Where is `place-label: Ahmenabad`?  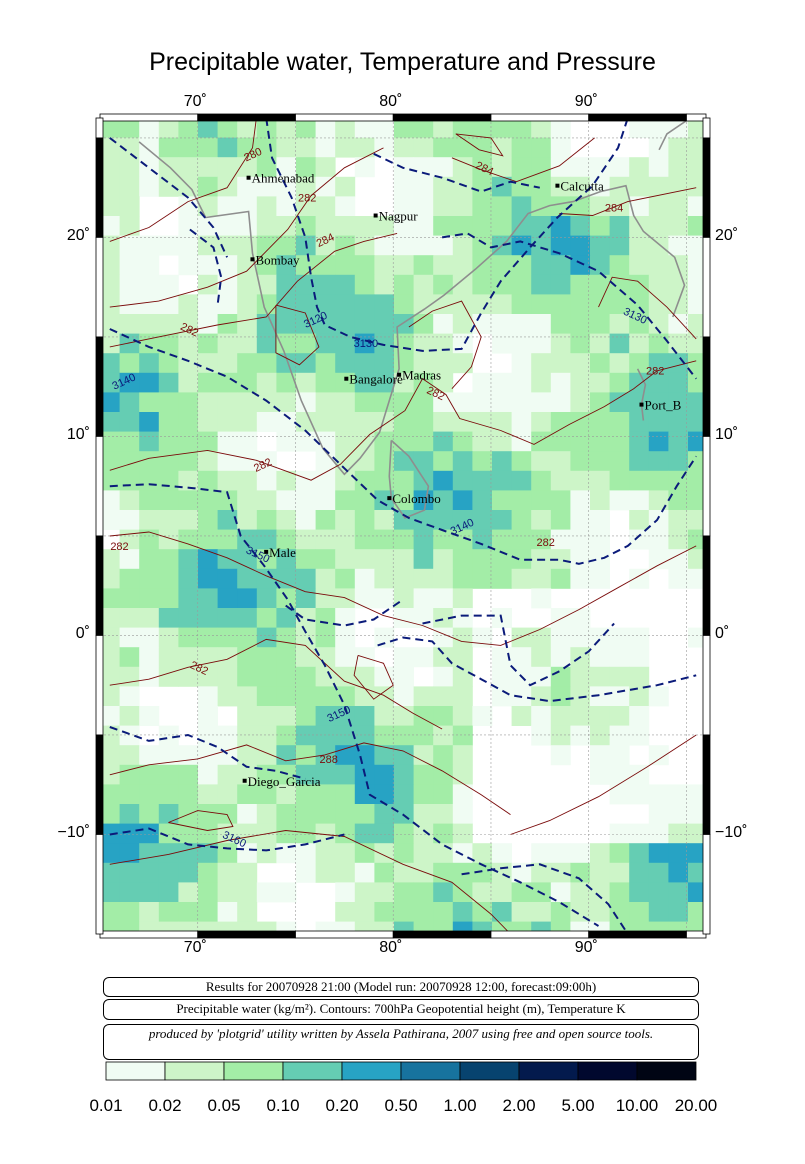
place-label: Ahmenabad is located at coordinates (283, 178).